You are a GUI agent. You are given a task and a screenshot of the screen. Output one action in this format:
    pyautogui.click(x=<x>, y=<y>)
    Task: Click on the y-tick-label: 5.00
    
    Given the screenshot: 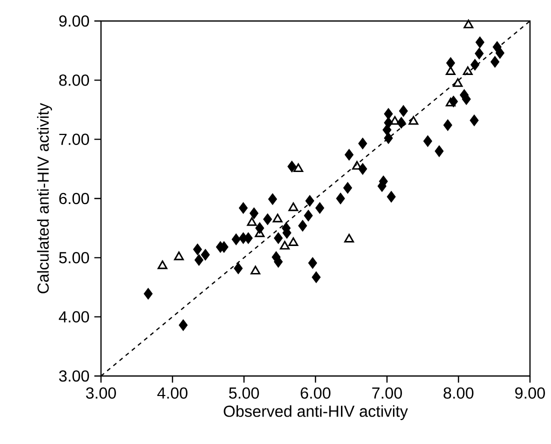 What is the action you would take?
    pyautogui.click(x=74, y=258)
    